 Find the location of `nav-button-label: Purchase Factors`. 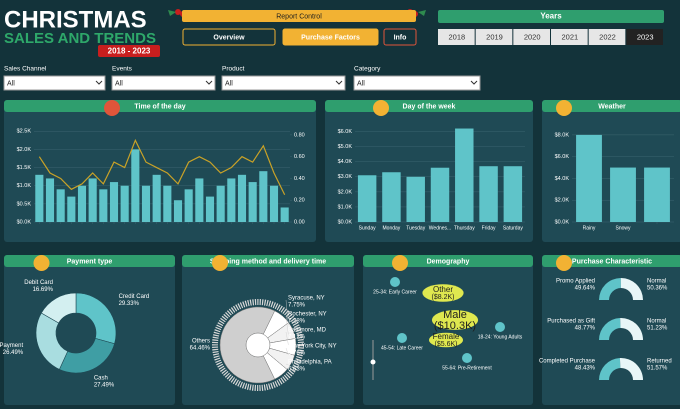

nav-button-label: Purchase Factors is located at coordinates (330, 37).